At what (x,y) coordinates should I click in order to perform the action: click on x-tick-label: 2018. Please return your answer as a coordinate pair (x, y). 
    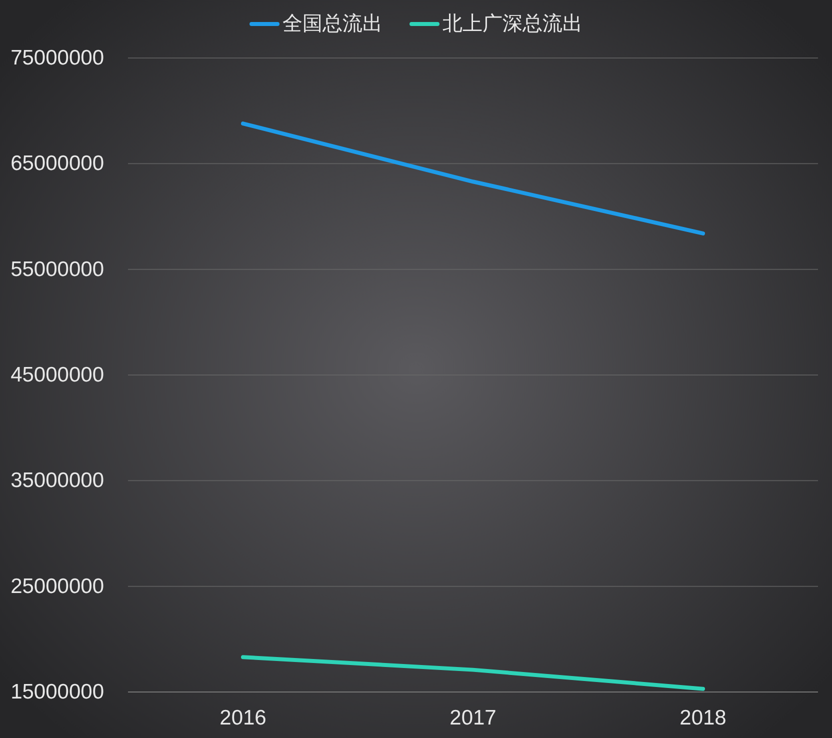
    Looking at the image, I should click on (703, 718).